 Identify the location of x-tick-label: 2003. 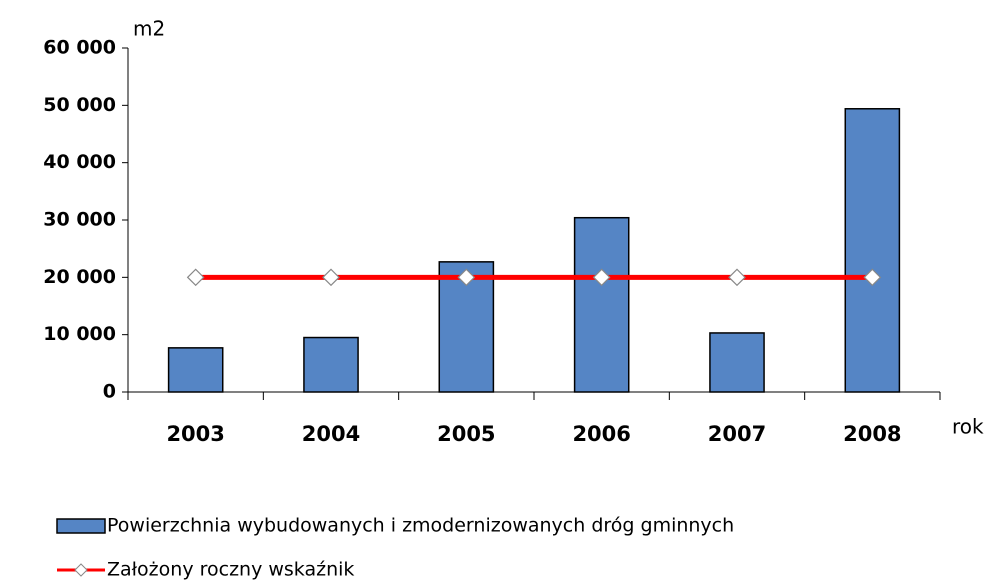
(195, 434).